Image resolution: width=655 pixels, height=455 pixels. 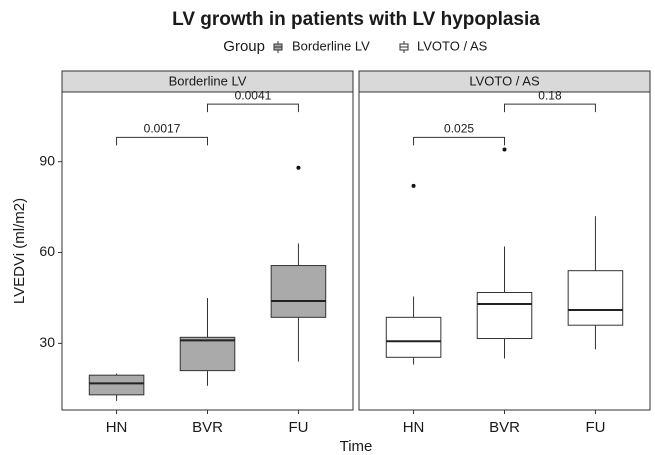 I want to click on y-axis-label: LVEDVi (ml/m2), so click(x=19, y=251).